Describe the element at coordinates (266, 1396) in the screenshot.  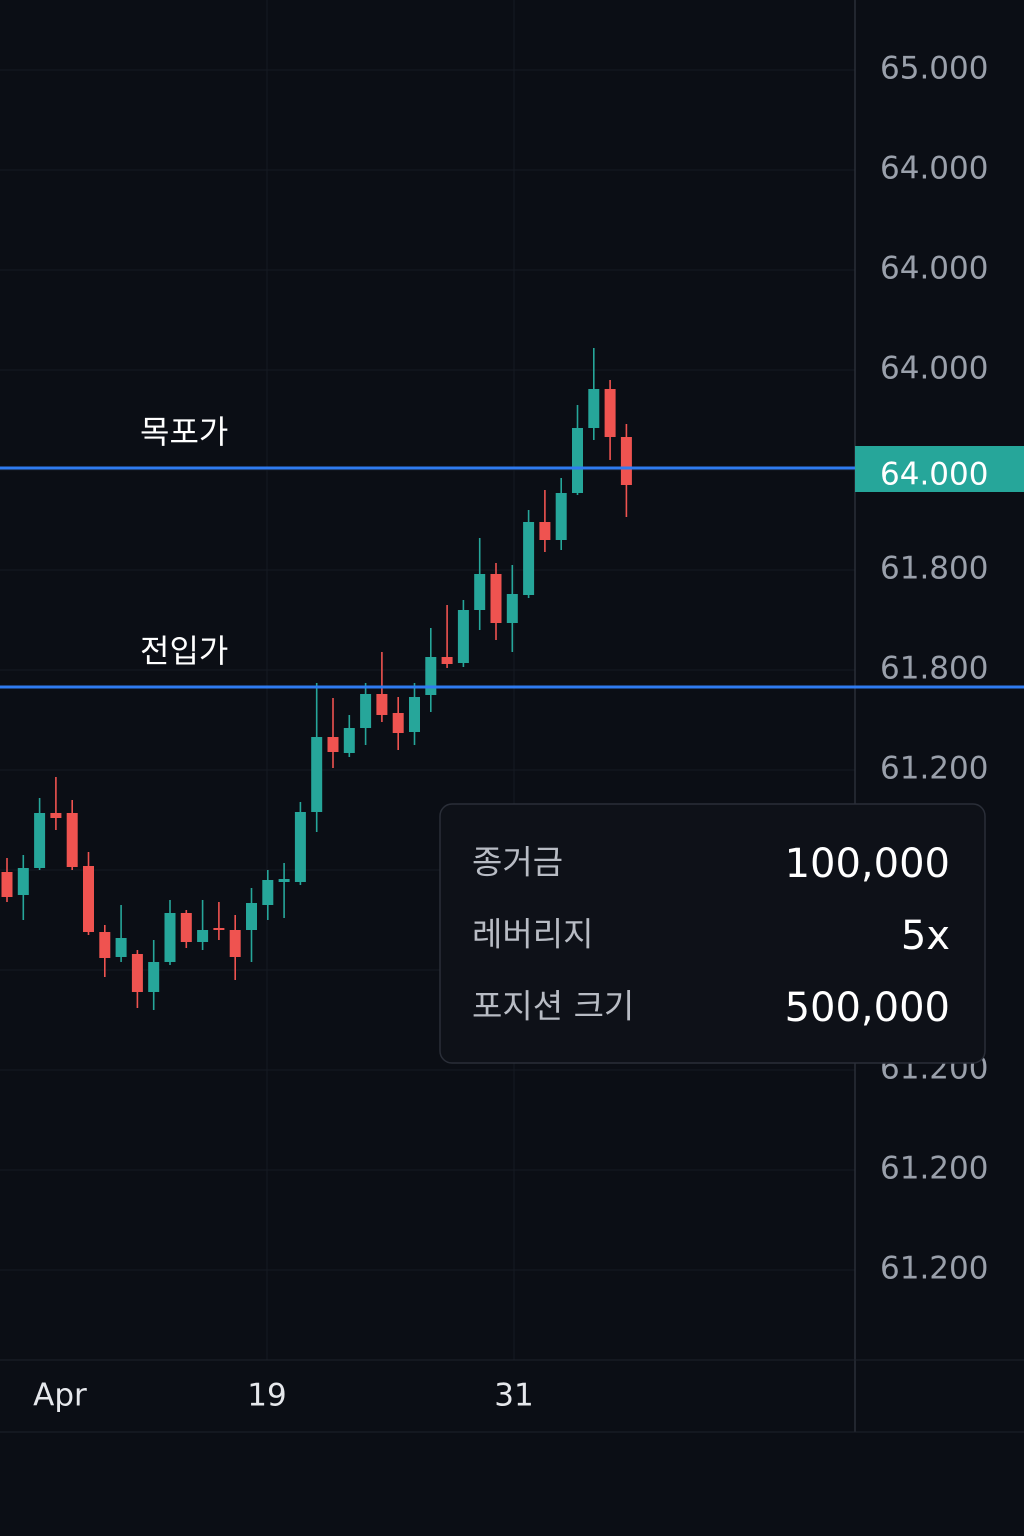
I see `date-label: 19` at that location.